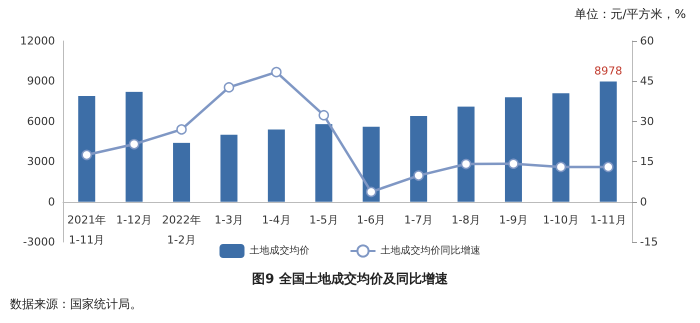 This screenshot has height=323, width=700. Describe the element at coordinates (37, 41) in the screenshot. I see `y-tick-label: 12000` at that location.